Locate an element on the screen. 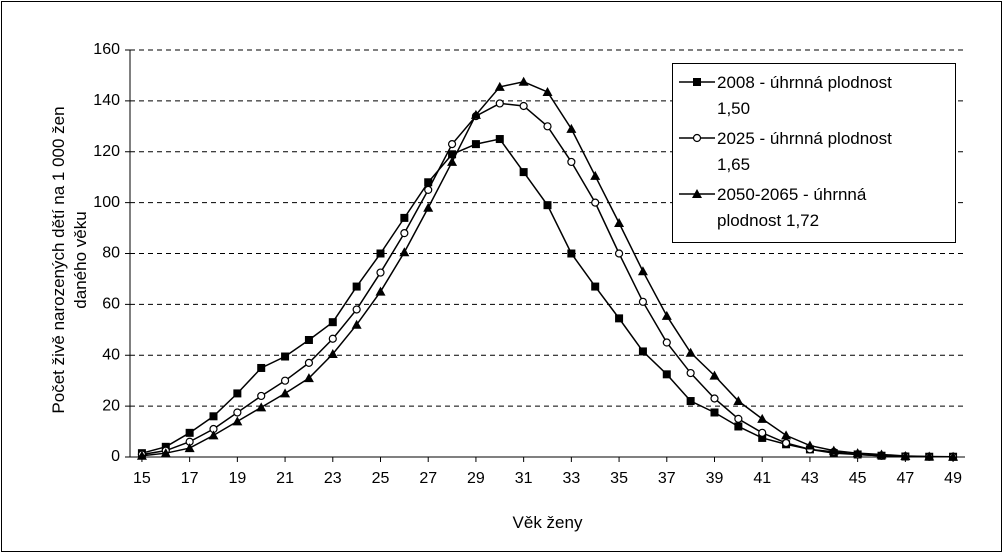  x-tick-label: 43 is located at coordinates (810, 478).